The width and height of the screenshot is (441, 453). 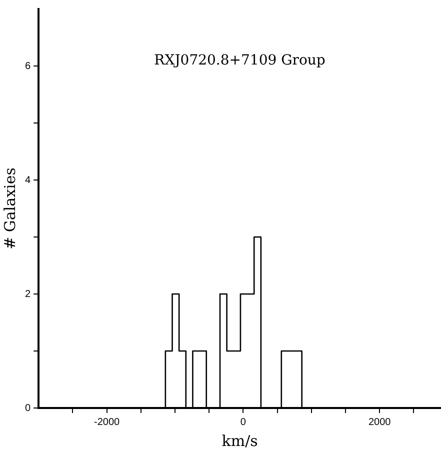 What do you see at coordinates (107, 422) in the screenshot?
I see `x-tick-label: -2000` at bounding box center [107, 422].